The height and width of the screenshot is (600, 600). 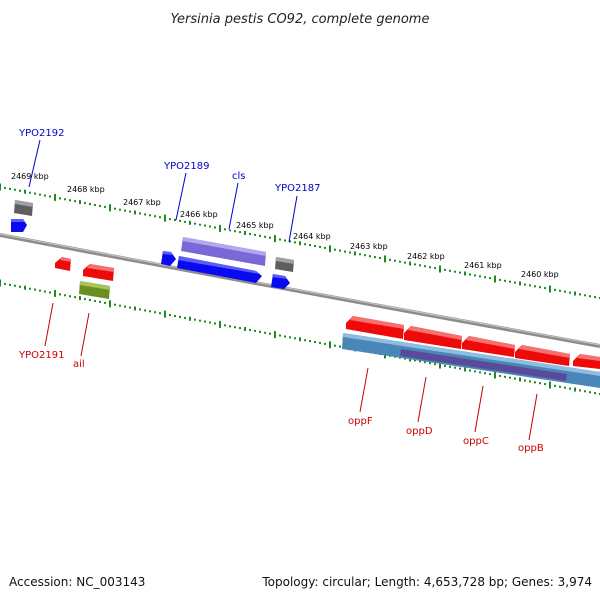 What do you see at coordinates (360, 421) in the screenshot?
I see `gene-label-oppf: oppF` at bounding box center [360, 421].